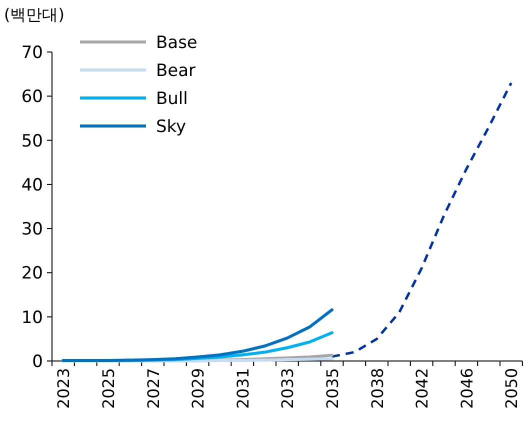 This screenshot has height=424, width=525. Describe the element at coordinates (34, 14) in the screenshot. I see `y-axis-title: (백만대)` at that location.